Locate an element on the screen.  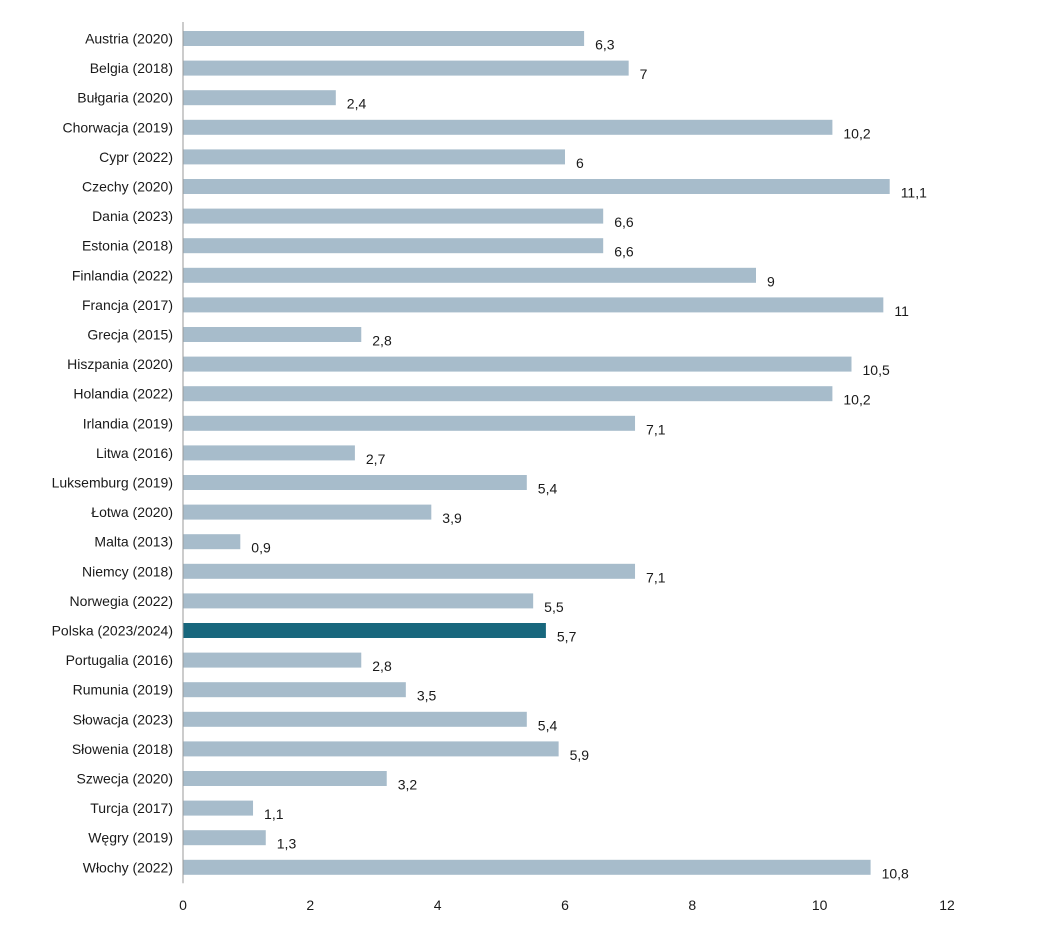
category-label: Włochy (2022) is located at coordinates (128, 867).